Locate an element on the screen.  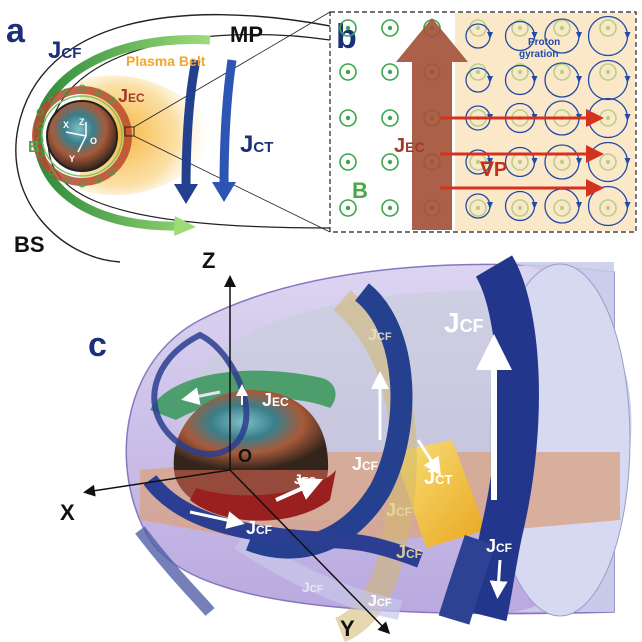
label-jcf-mid: JCF is located at coordinates (365, 464).